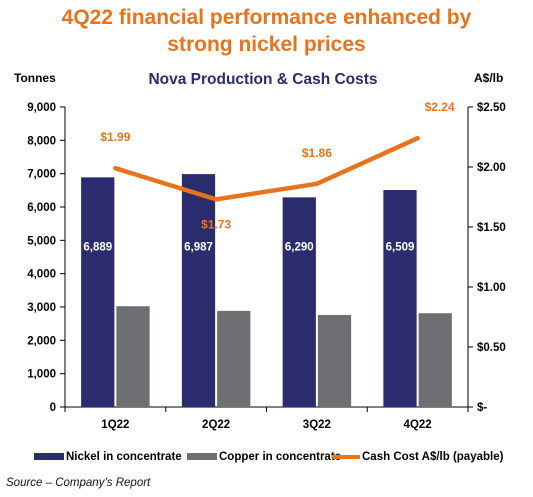  I want to click on y-left-tick-label: 0, so click(53, 408).